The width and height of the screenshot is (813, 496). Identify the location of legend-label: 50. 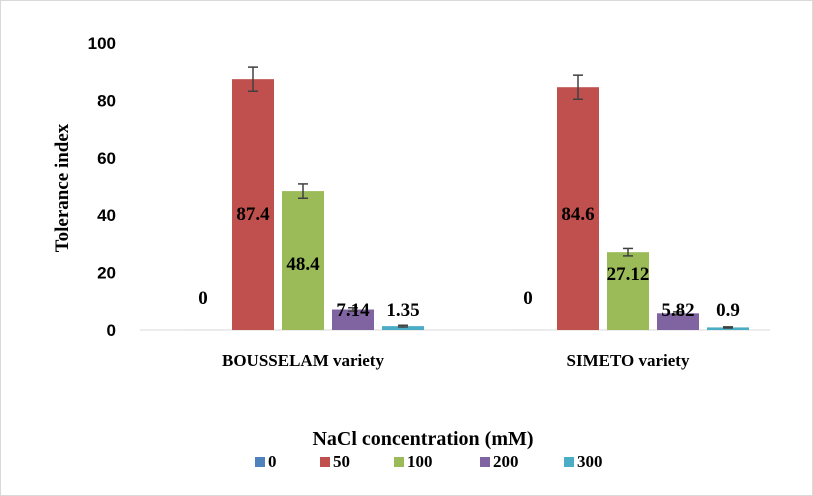
(341, 461).